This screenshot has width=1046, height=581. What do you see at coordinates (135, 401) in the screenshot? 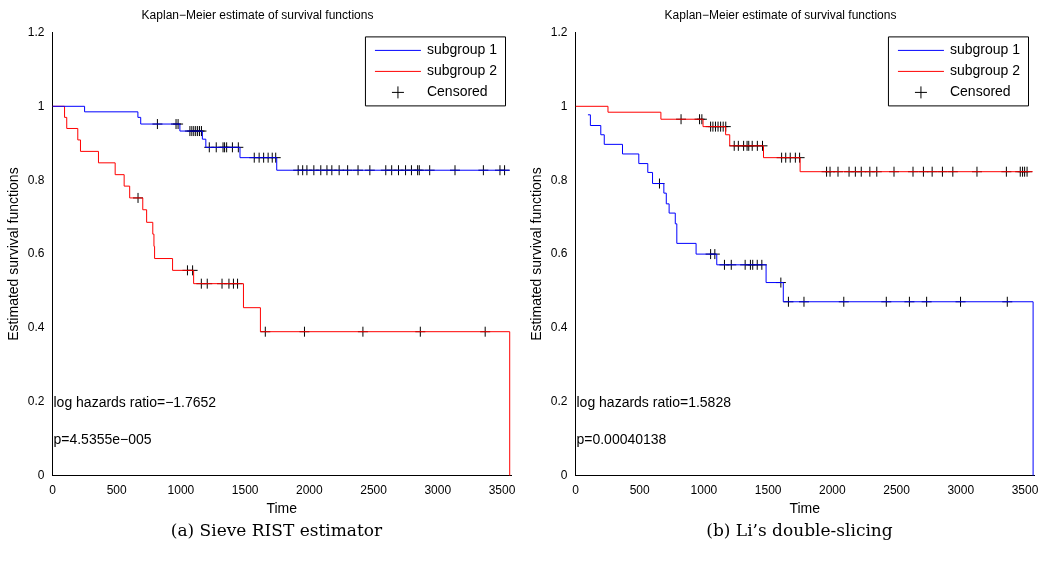
I see `annotation: log hazards ratio=−1.7652` at bounding box center [135, 401].